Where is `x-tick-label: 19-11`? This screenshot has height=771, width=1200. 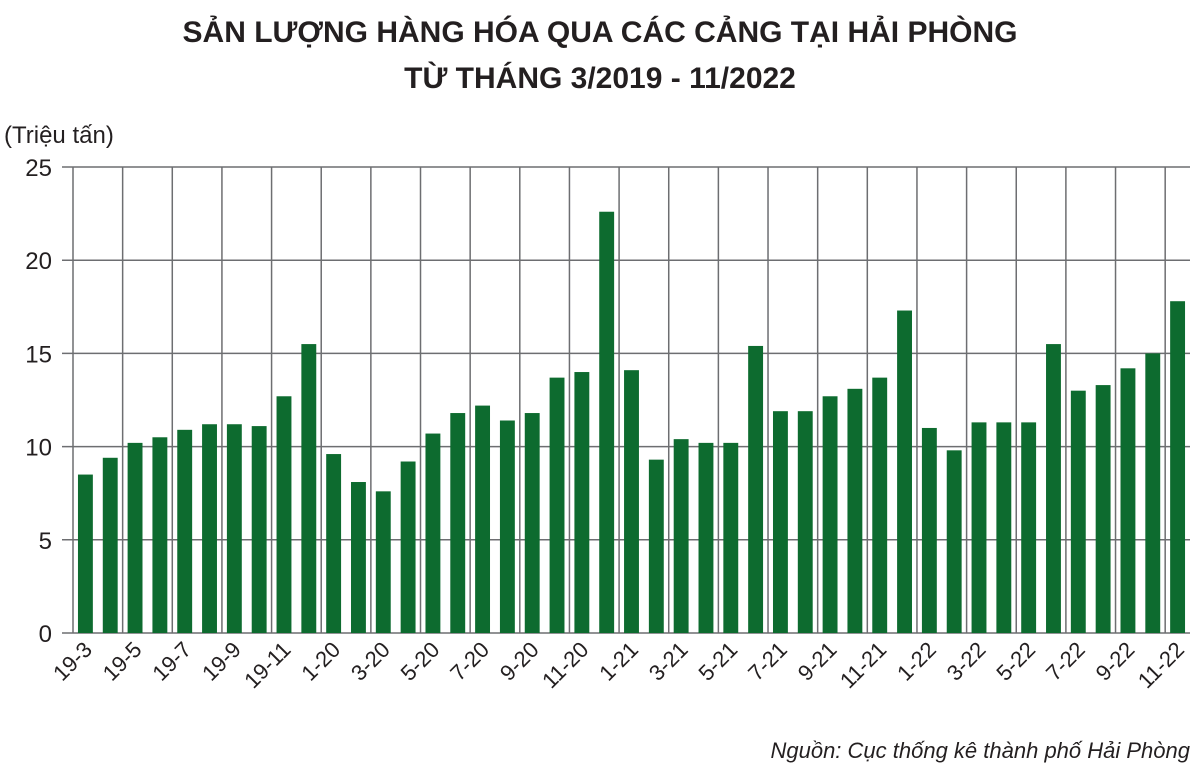 x-tick-label: 19-11 is located at coordinates (267, 665).